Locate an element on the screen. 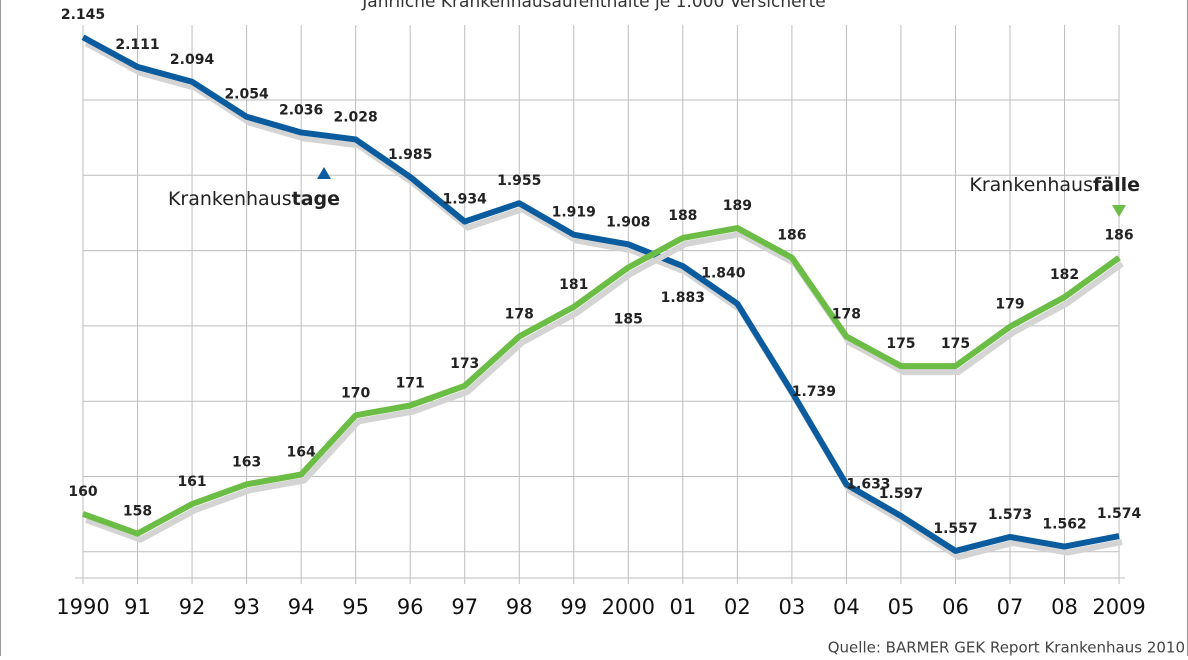  data-label: 163 is located at coordinates (246, 462).